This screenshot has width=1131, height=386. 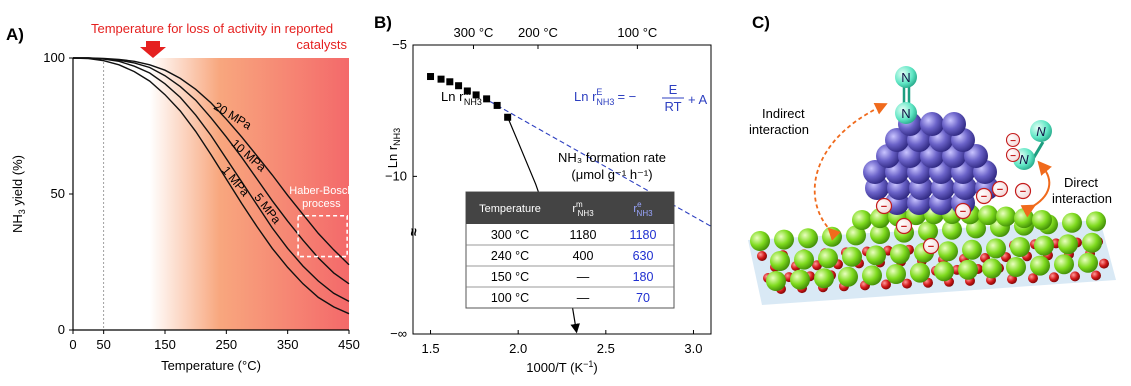 What do you see at coordinates (583, 298) in the screenshot?
I see `table-cell: —` at bounding box center [583, 298].